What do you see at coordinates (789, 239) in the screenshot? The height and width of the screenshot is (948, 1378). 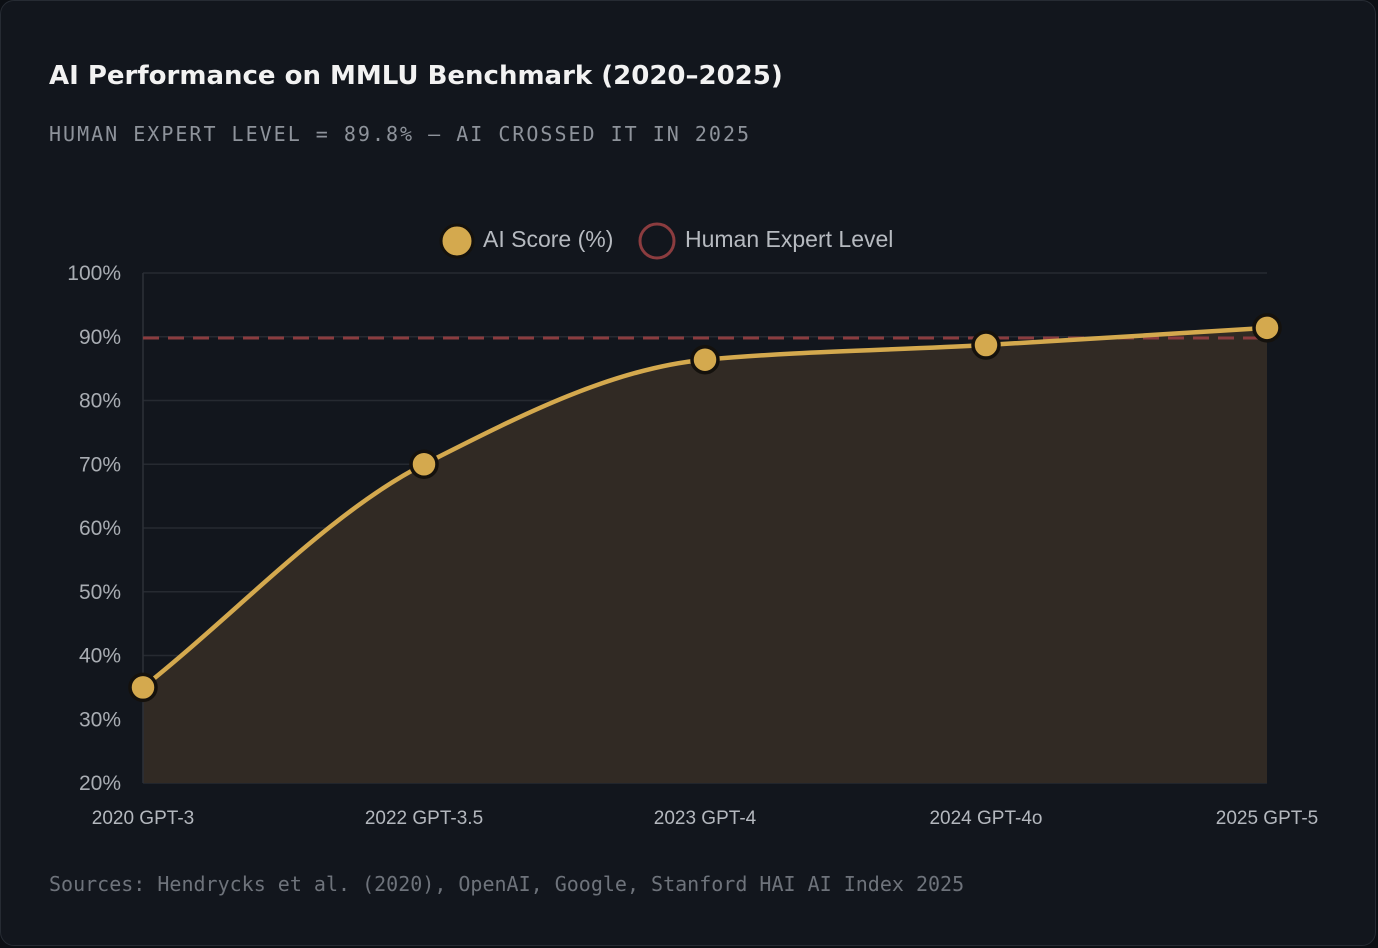 I see `legend-label: Human Expert Level` at bounding box center [789, 239].